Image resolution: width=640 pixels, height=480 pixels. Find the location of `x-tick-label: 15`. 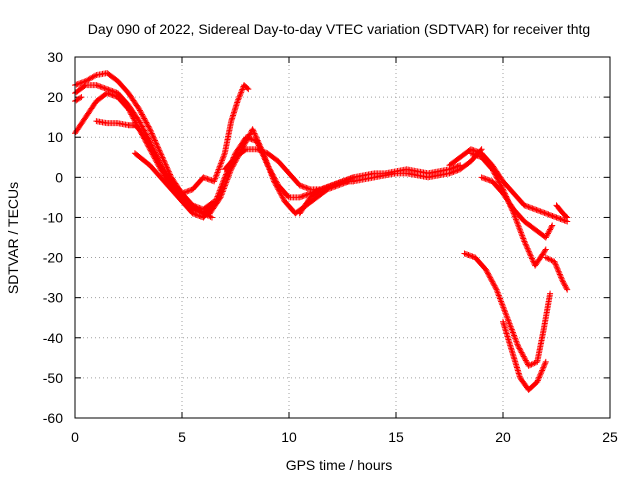

x-tick-label: 15 is located at coordinates (396, 437).